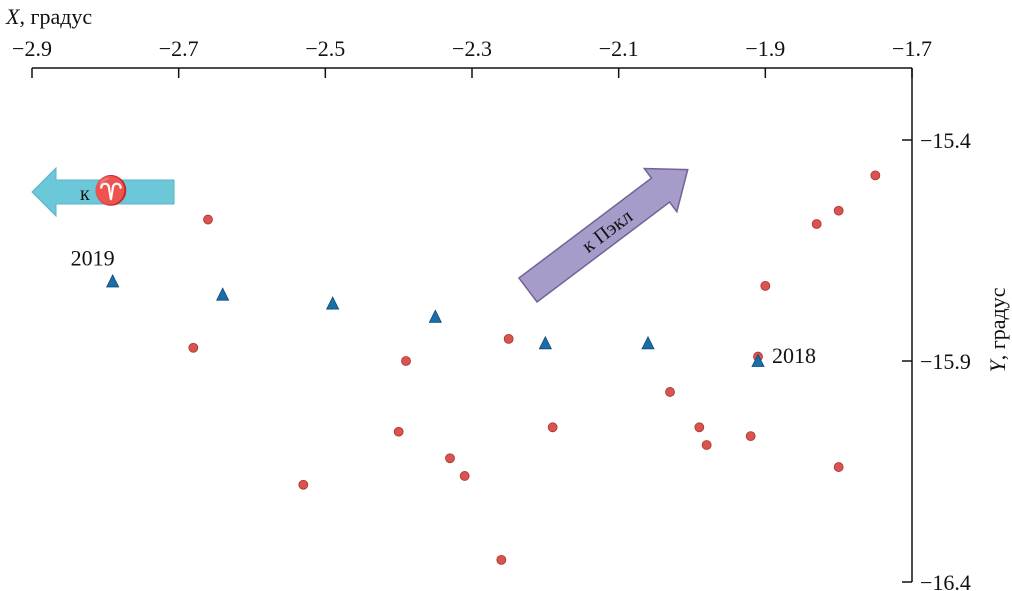 This screenshot has height=591, width=1012. I want to click on x-tick-label: −2.3, so click(472, 48).